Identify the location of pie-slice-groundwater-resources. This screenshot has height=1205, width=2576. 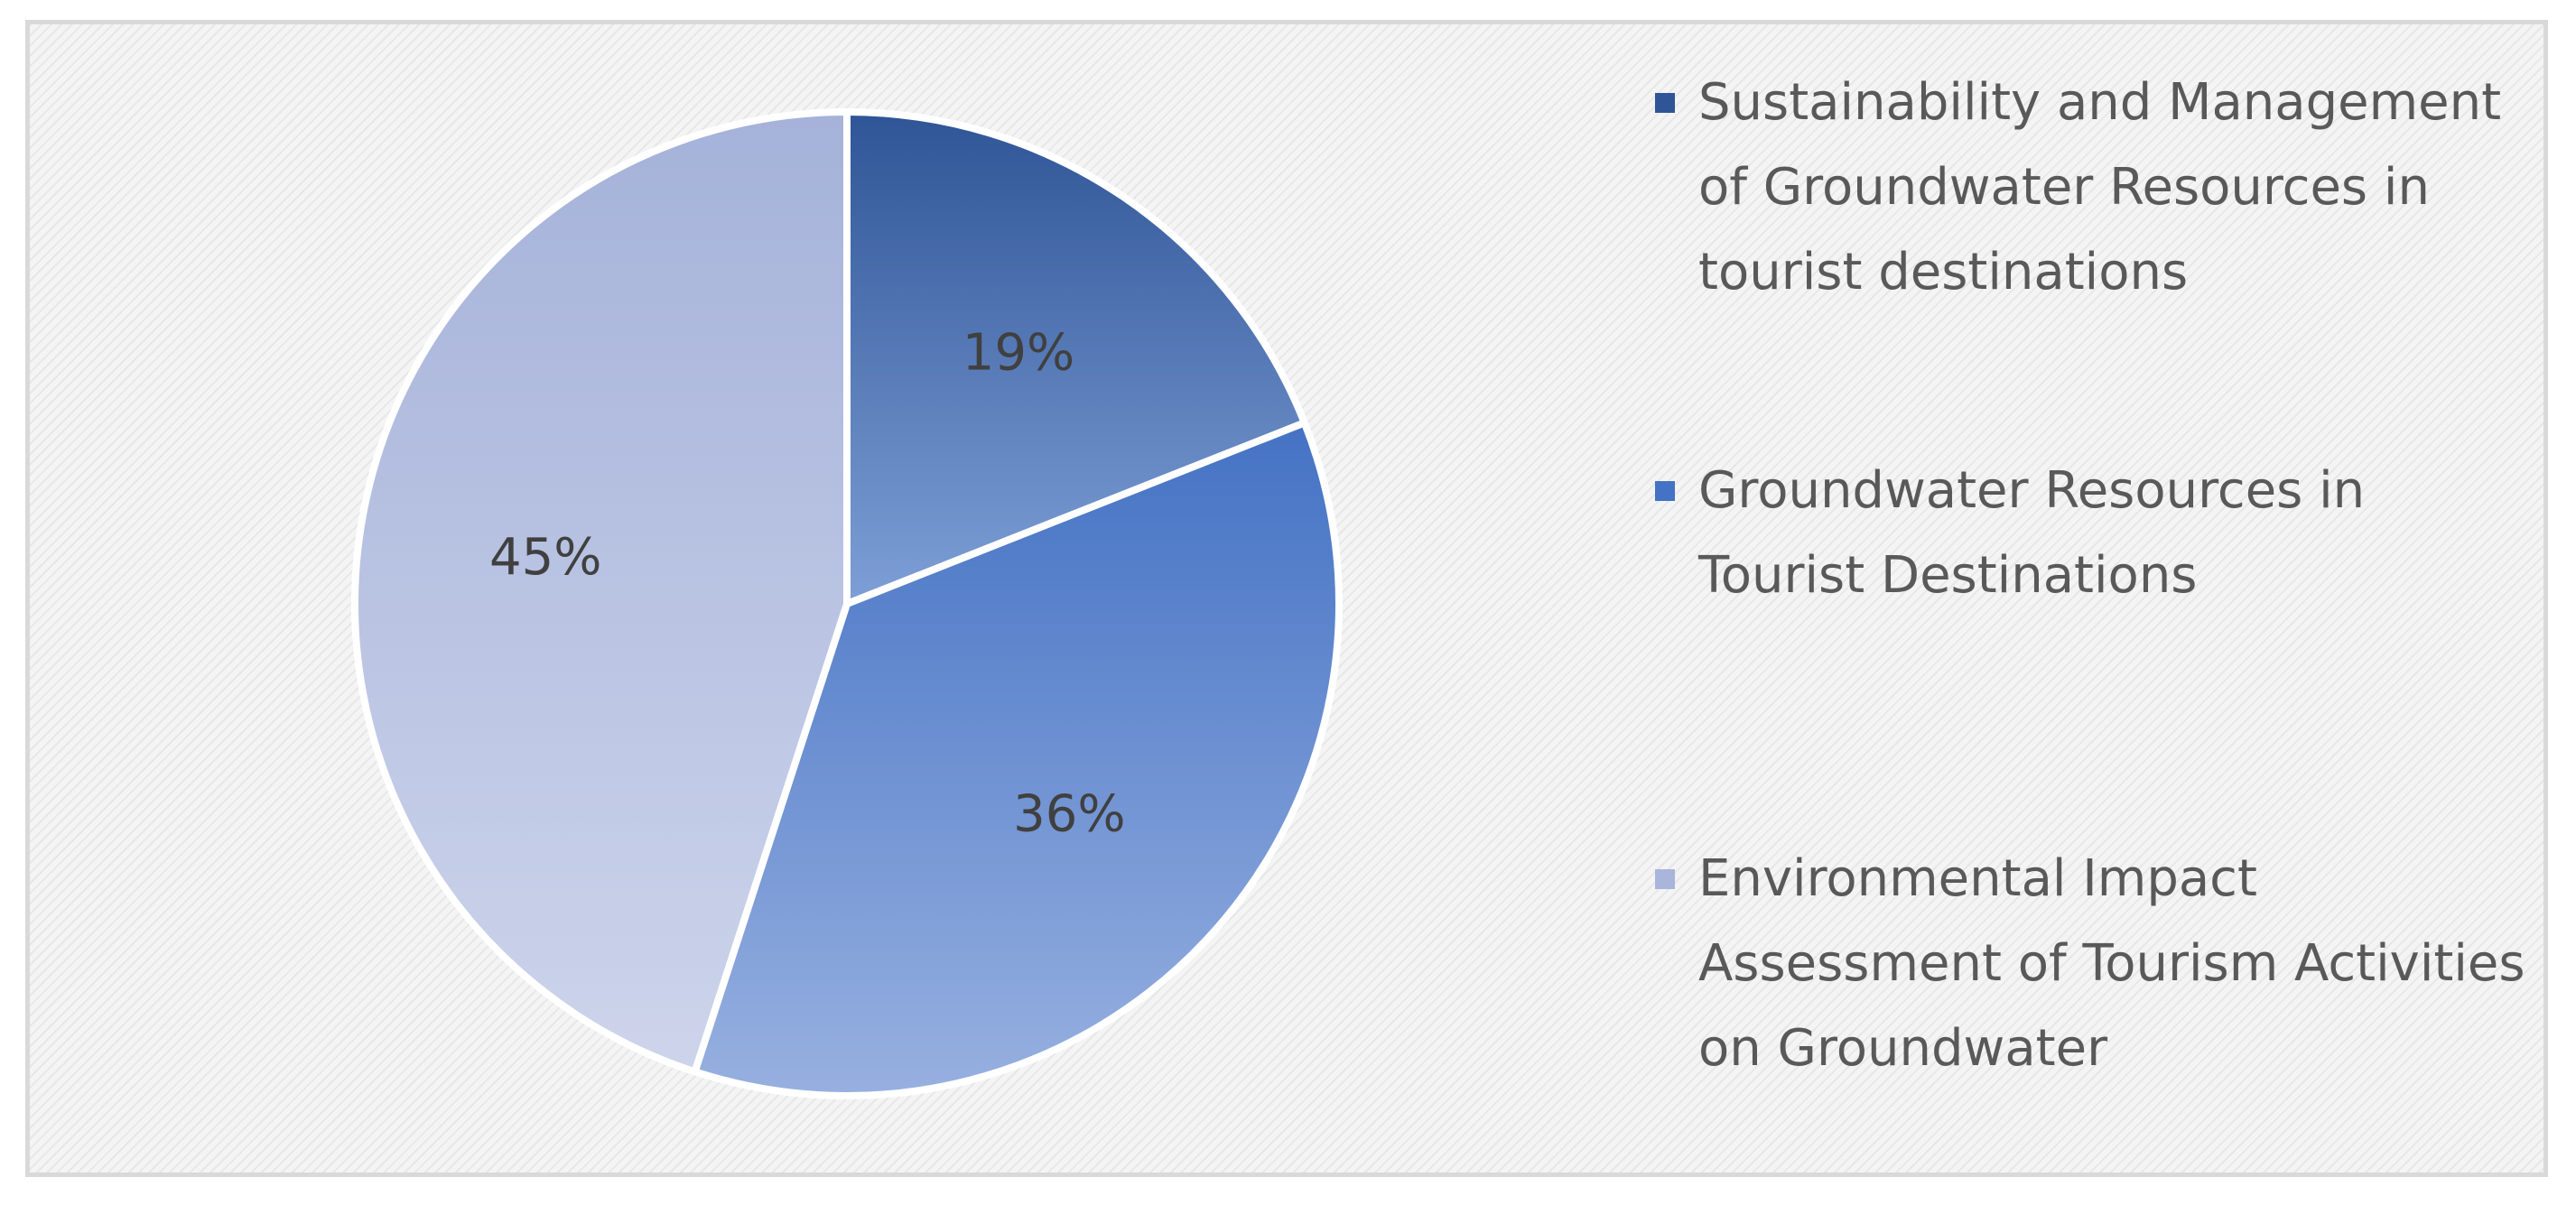
(1017, 759).